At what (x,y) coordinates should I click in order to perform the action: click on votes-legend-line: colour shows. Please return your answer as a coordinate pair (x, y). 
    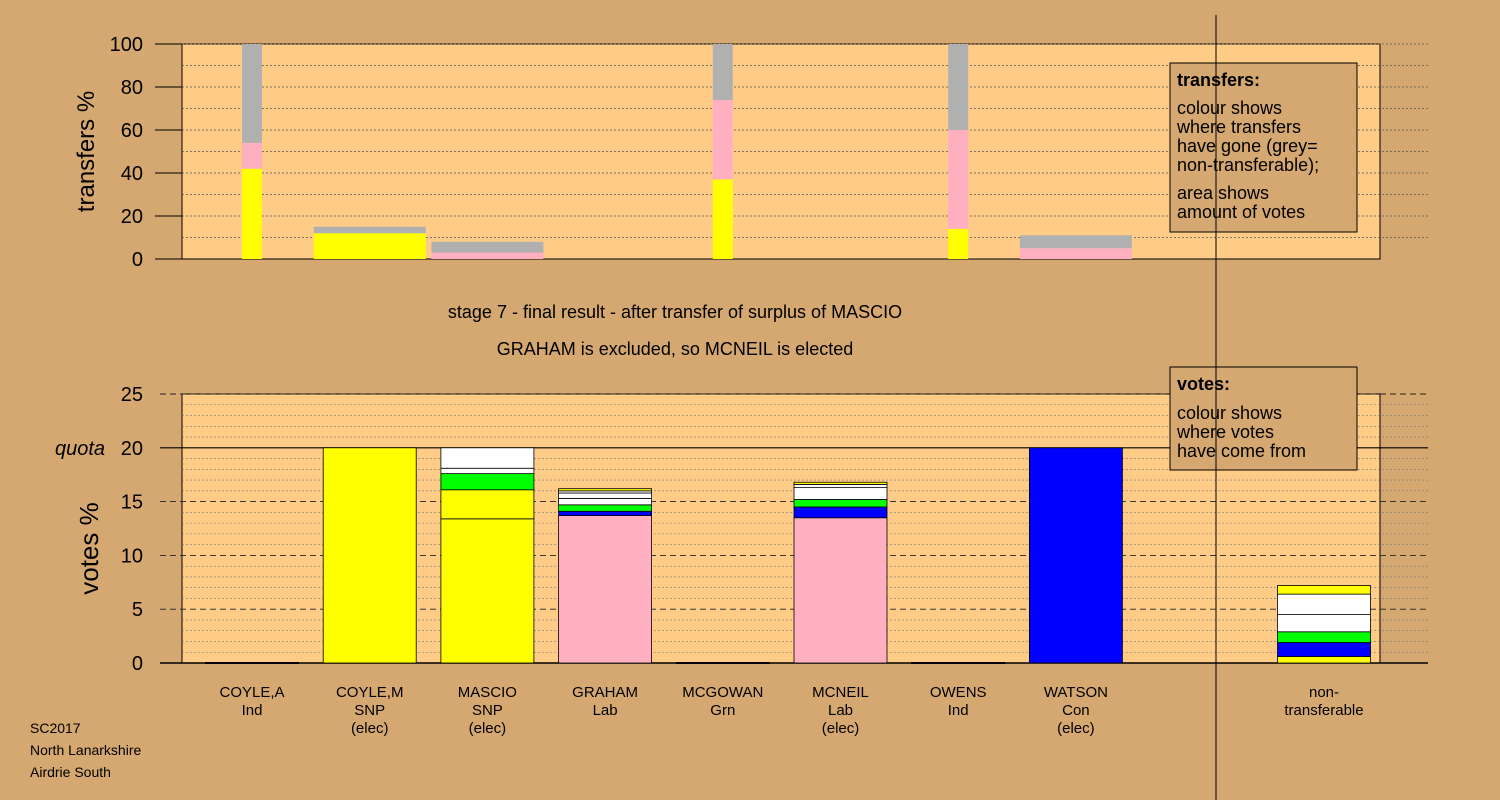
    Looking at the image, I should click on (1229, 413).